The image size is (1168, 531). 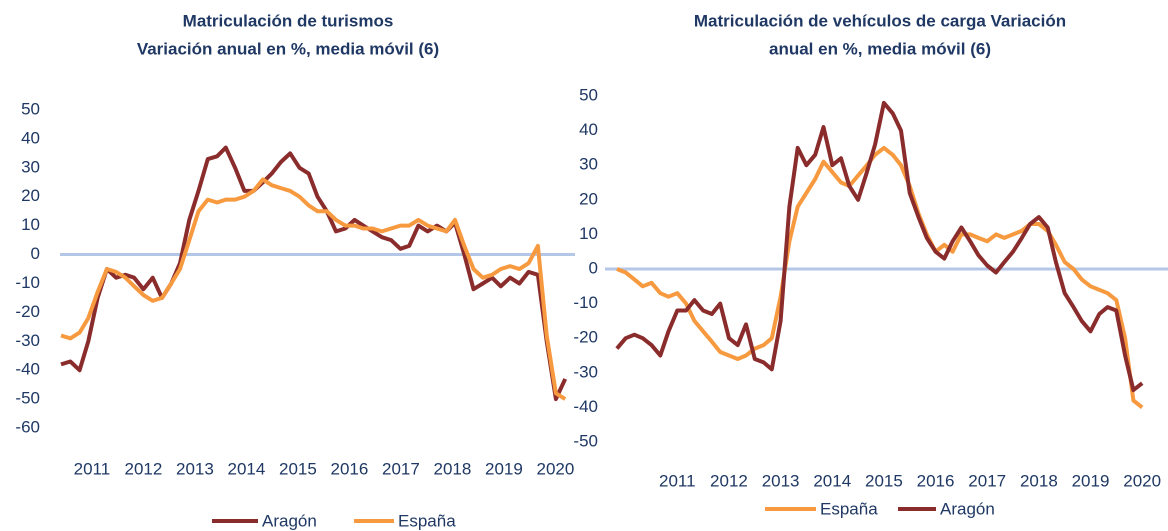 I want to click on chart-title: Variación anual en %, media móvil (6), so click(x=288, y=48).